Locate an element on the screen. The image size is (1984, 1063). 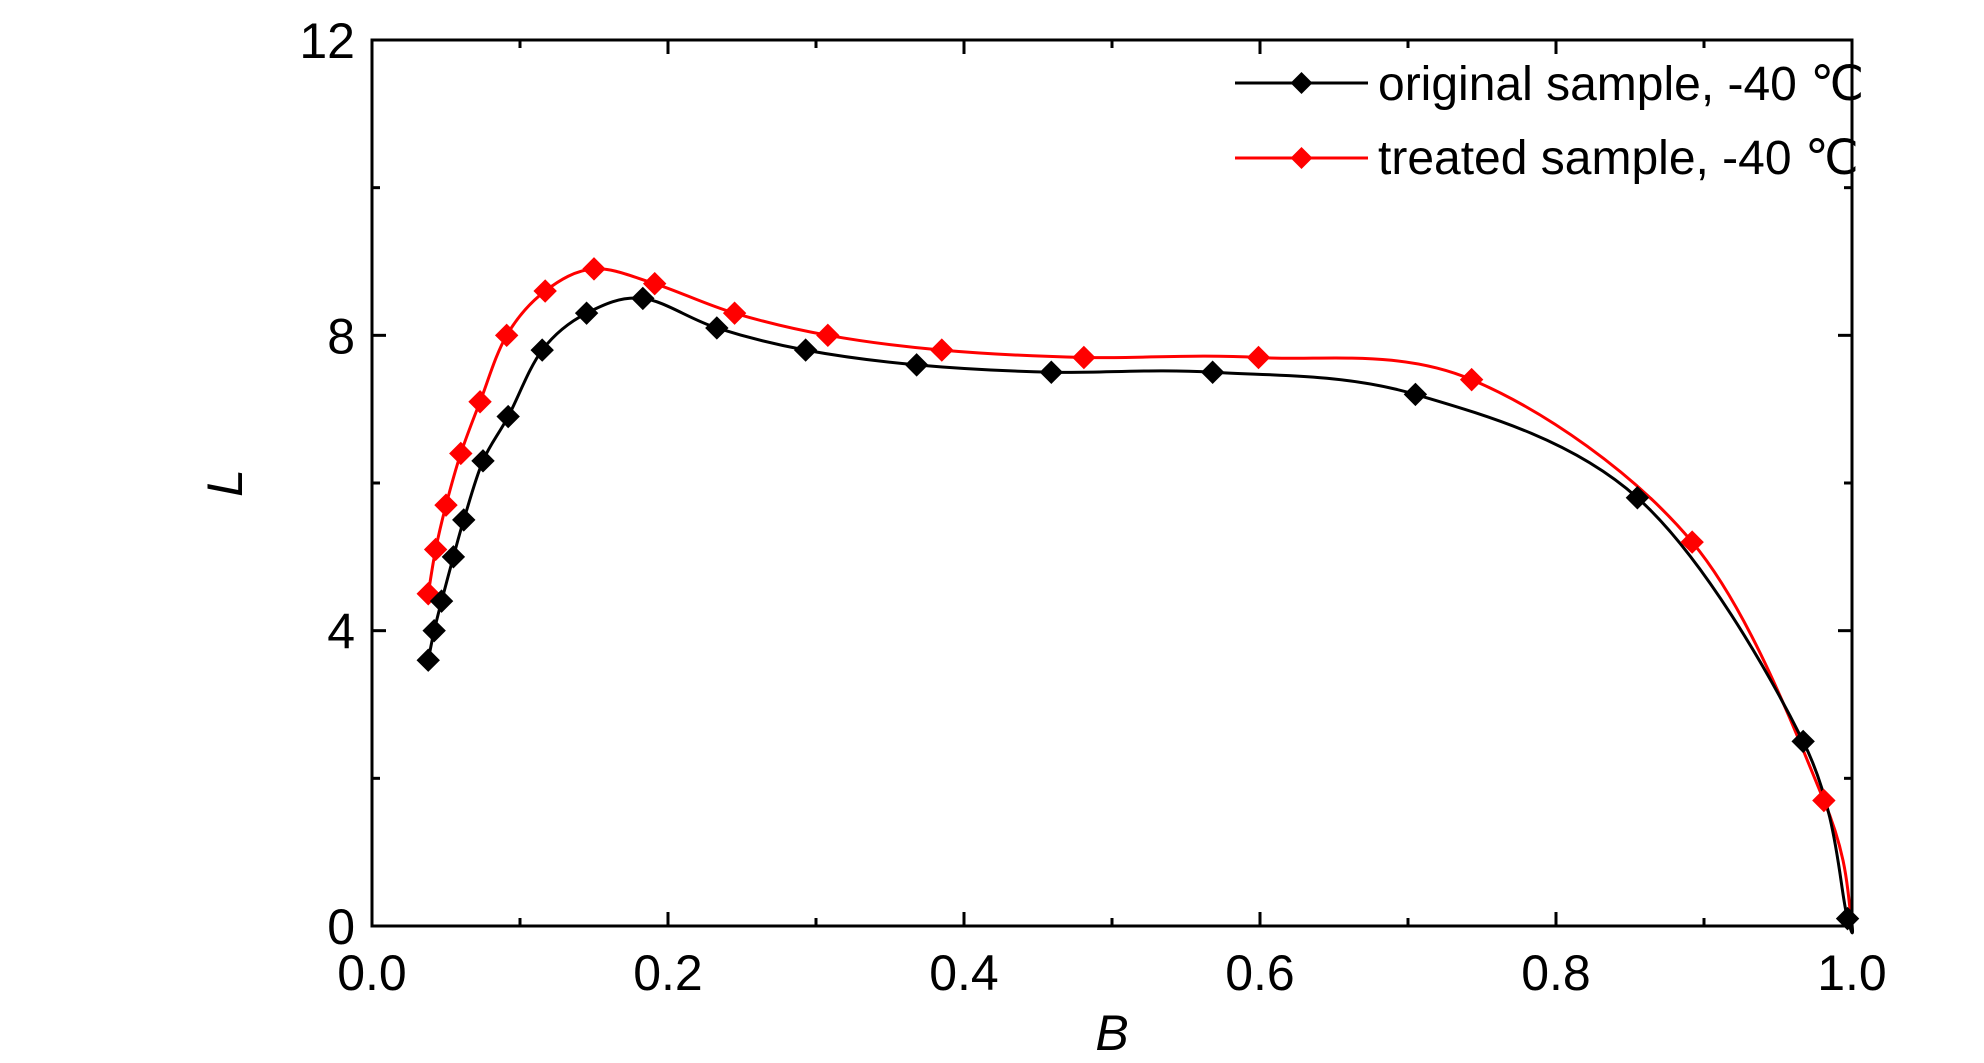
y-tick-label: 8 is located at coordinates (341, 336).